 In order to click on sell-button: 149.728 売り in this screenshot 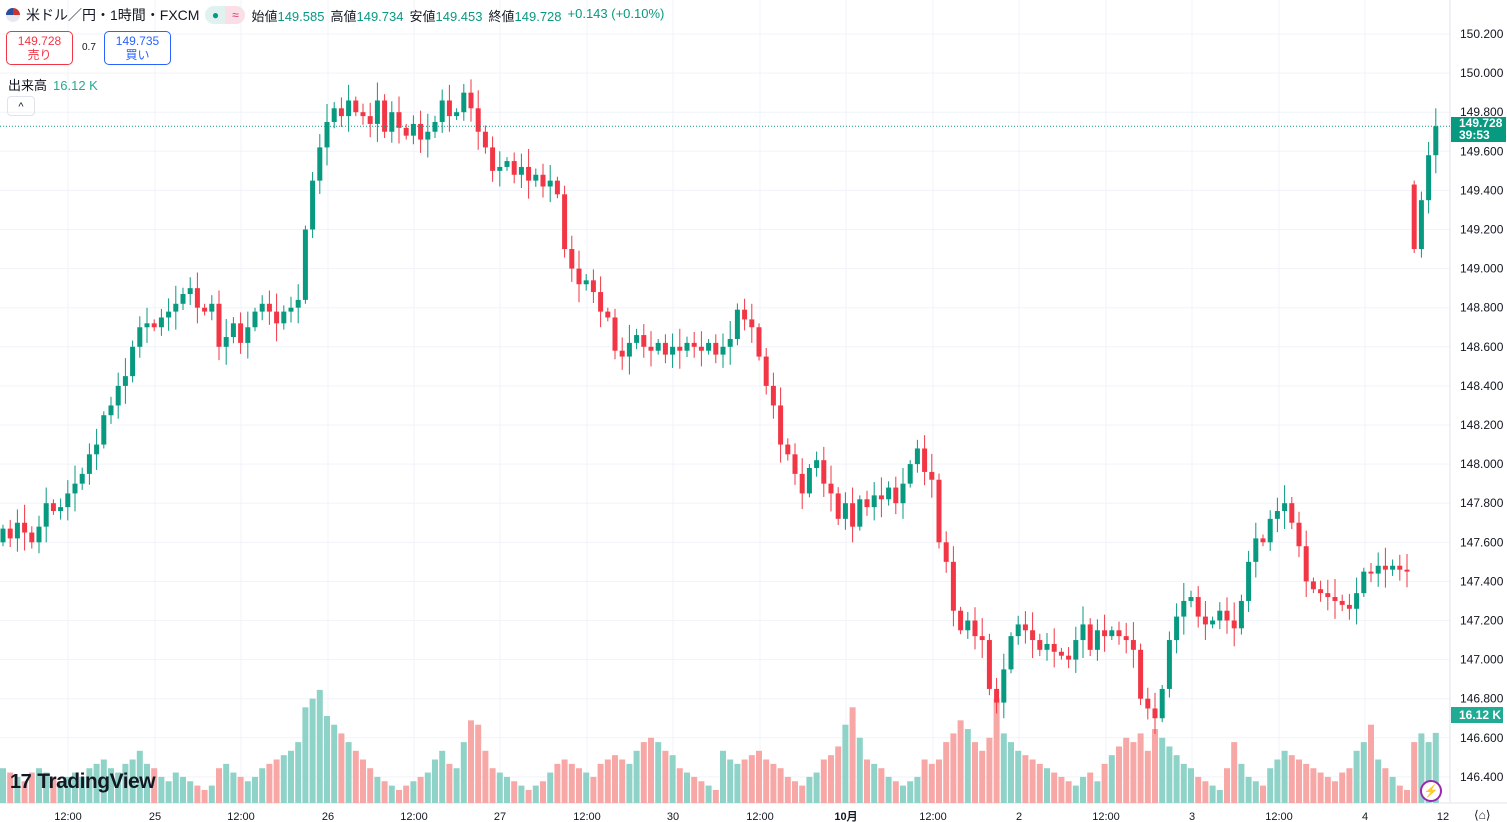, I will do `click(39, 48)`.